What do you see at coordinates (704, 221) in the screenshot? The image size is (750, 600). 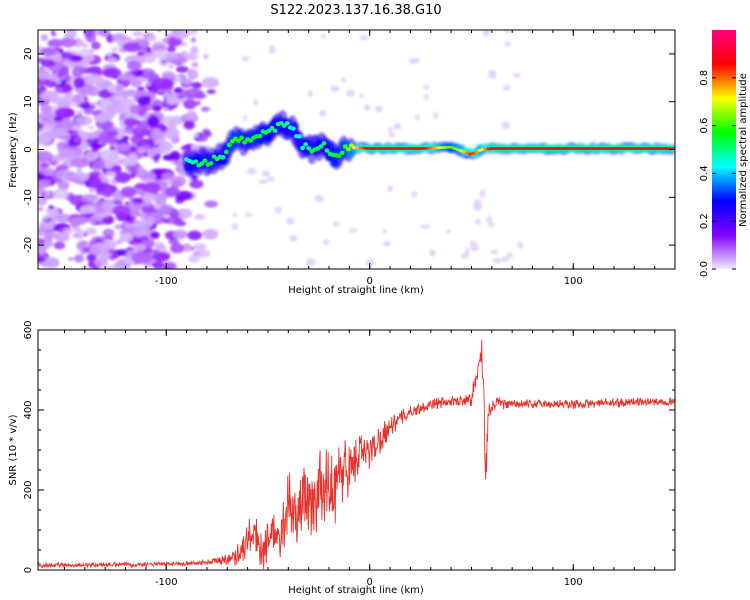 I see `colorbar-tick-label: 0.2` at bounding box center [704, 221].